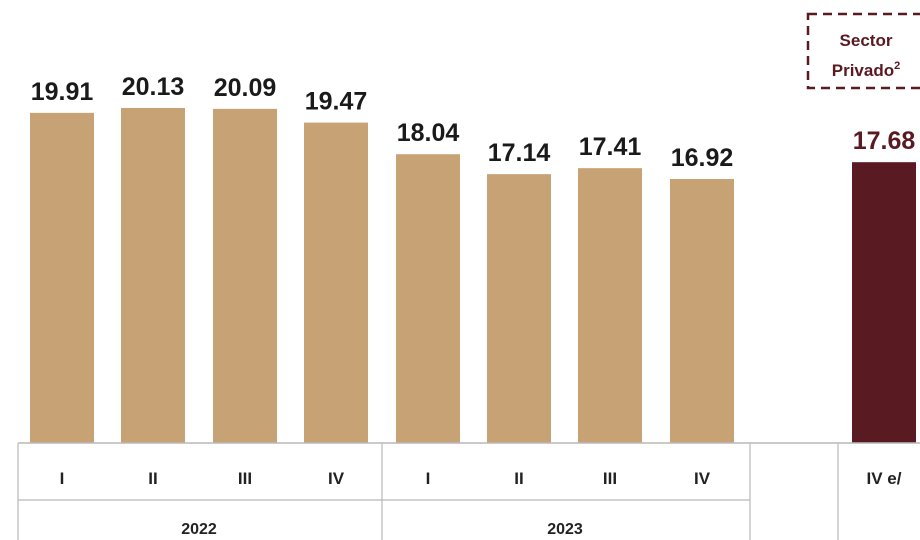  Describe the element at coordinates (428, 133) in the screenshot. I see `value-label: 18.04` at that location.